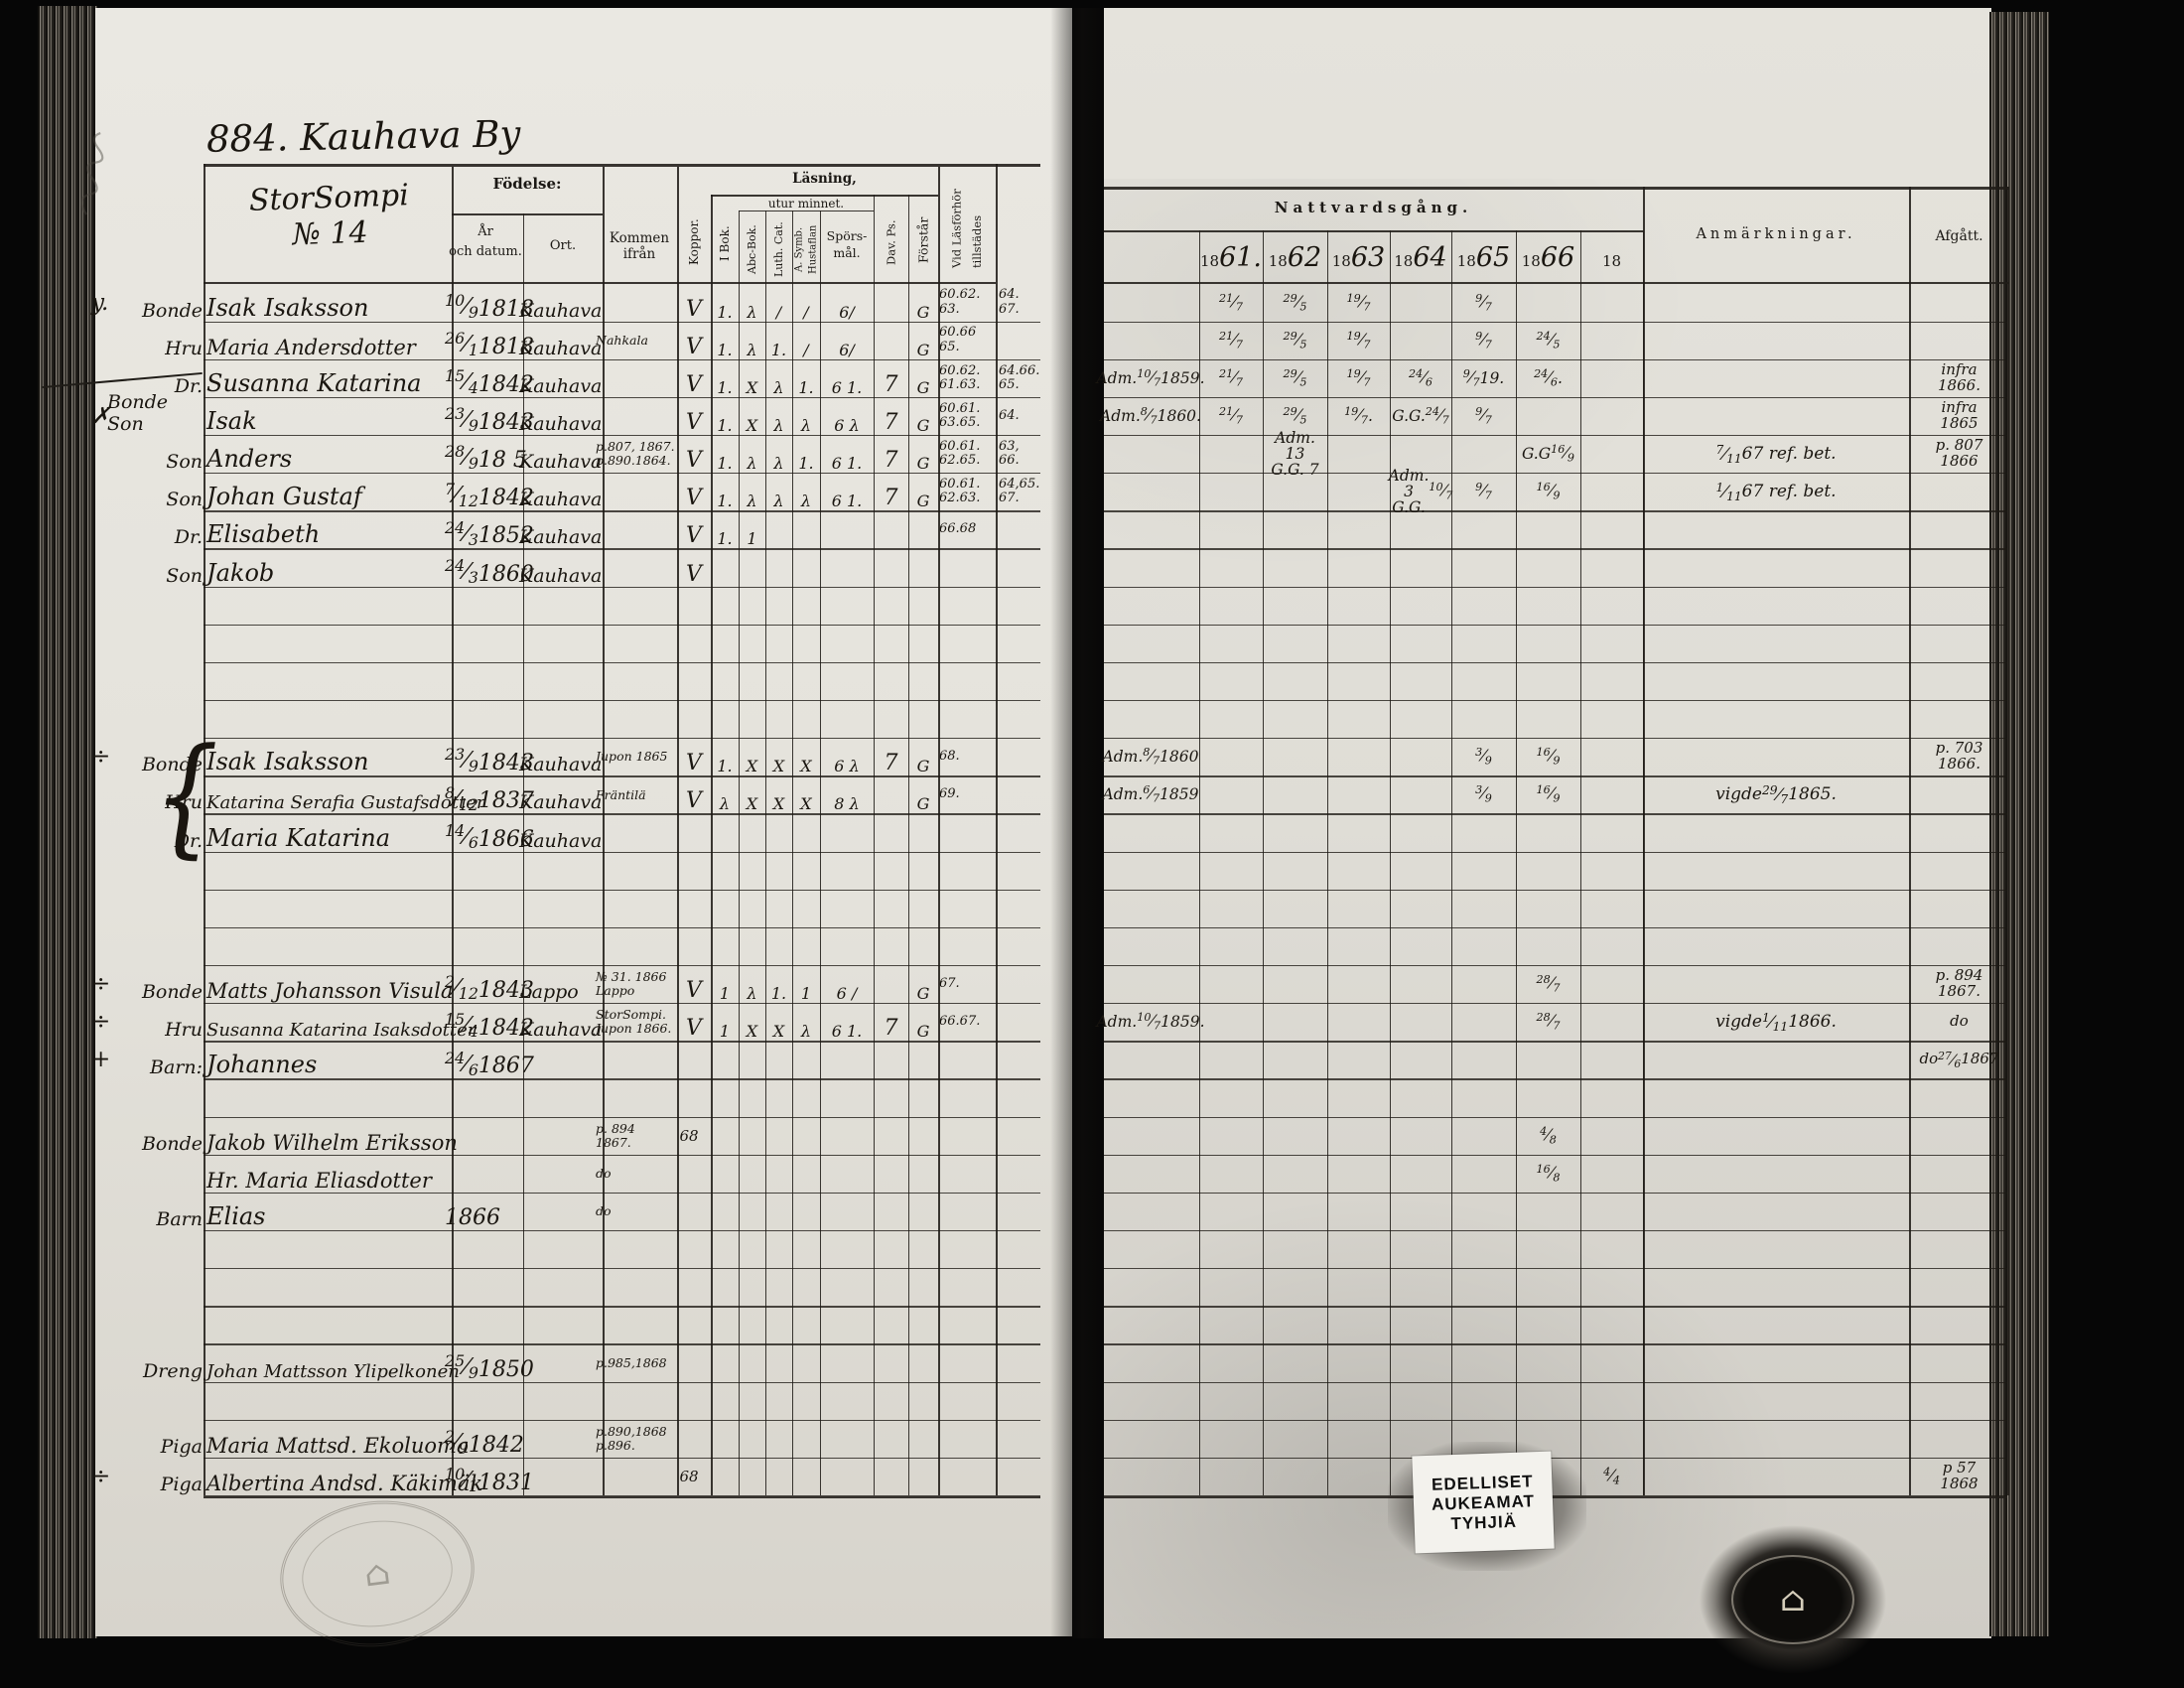  I want to click on row-lasforhor-years: 60.62. 61.63., so click(960, 377).